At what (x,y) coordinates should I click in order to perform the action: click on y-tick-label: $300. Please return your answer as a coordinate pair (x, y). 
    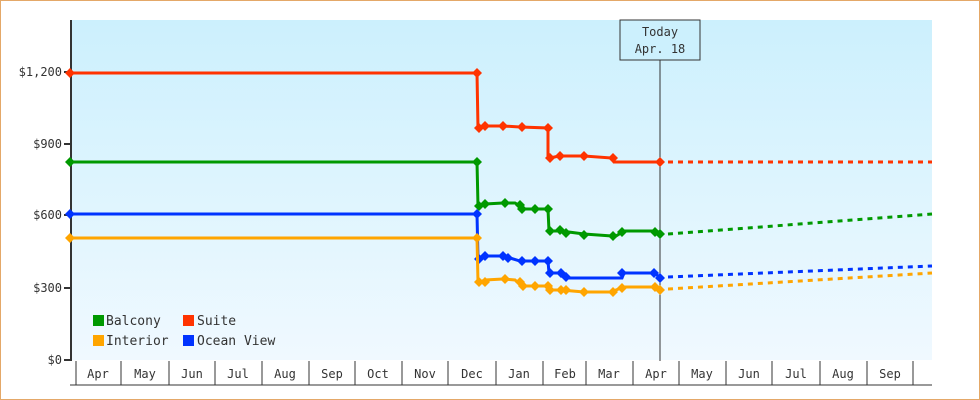
    Looking at the image, I should click on (47, 288).